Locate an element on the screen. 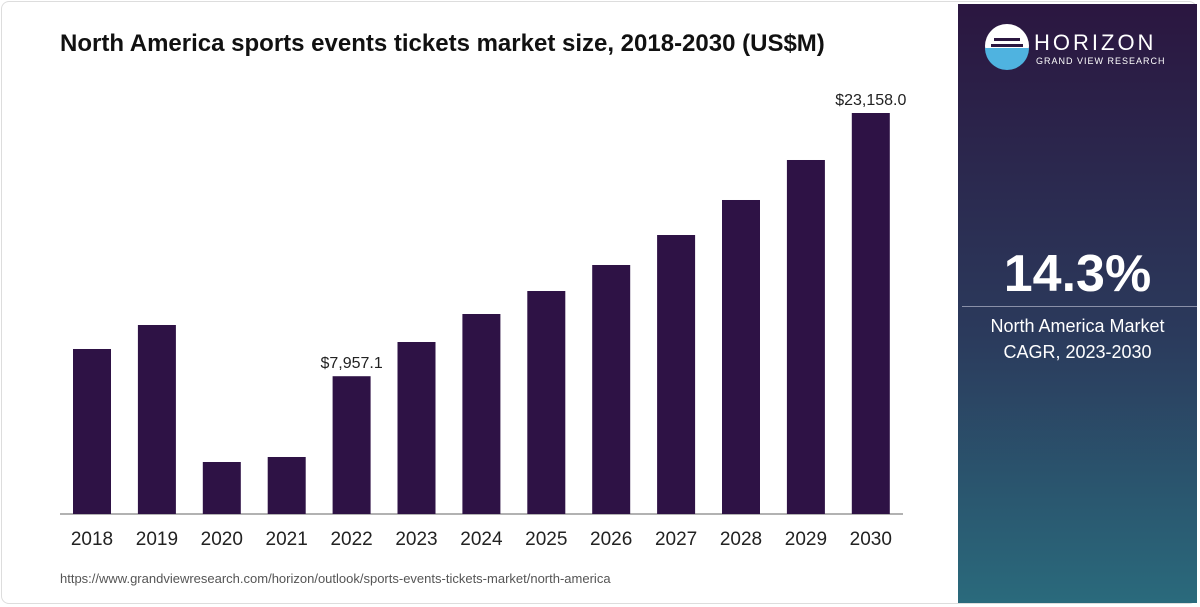 This screenshot has width=1200, height=607. cagr-value: 14.3% is located at coordinates (1077, 274).